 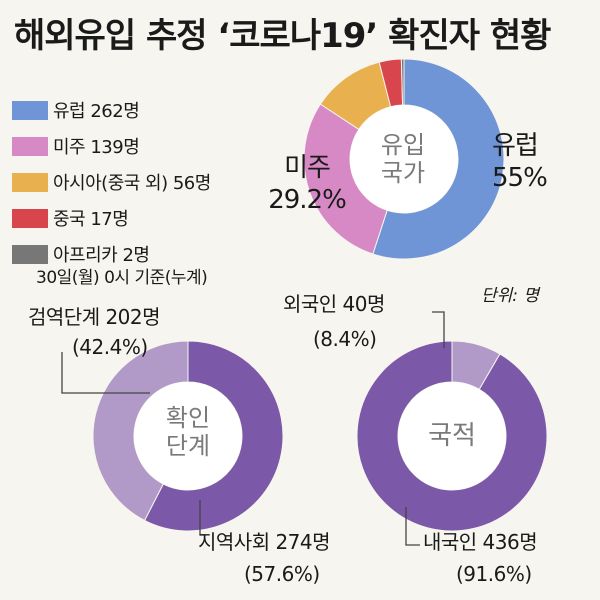 I want to click on europe-label: 유럽 55%, so click(x=520, y=162).